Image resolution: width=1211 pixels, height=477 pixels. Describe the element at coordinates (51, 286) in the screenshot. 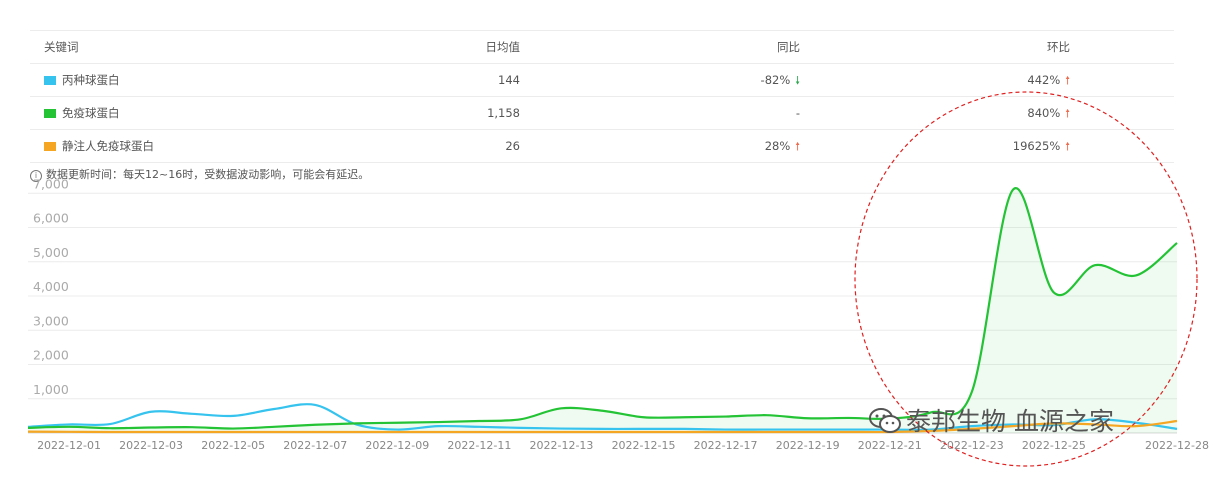

I see `y-tick-label: 4,000` at that location.